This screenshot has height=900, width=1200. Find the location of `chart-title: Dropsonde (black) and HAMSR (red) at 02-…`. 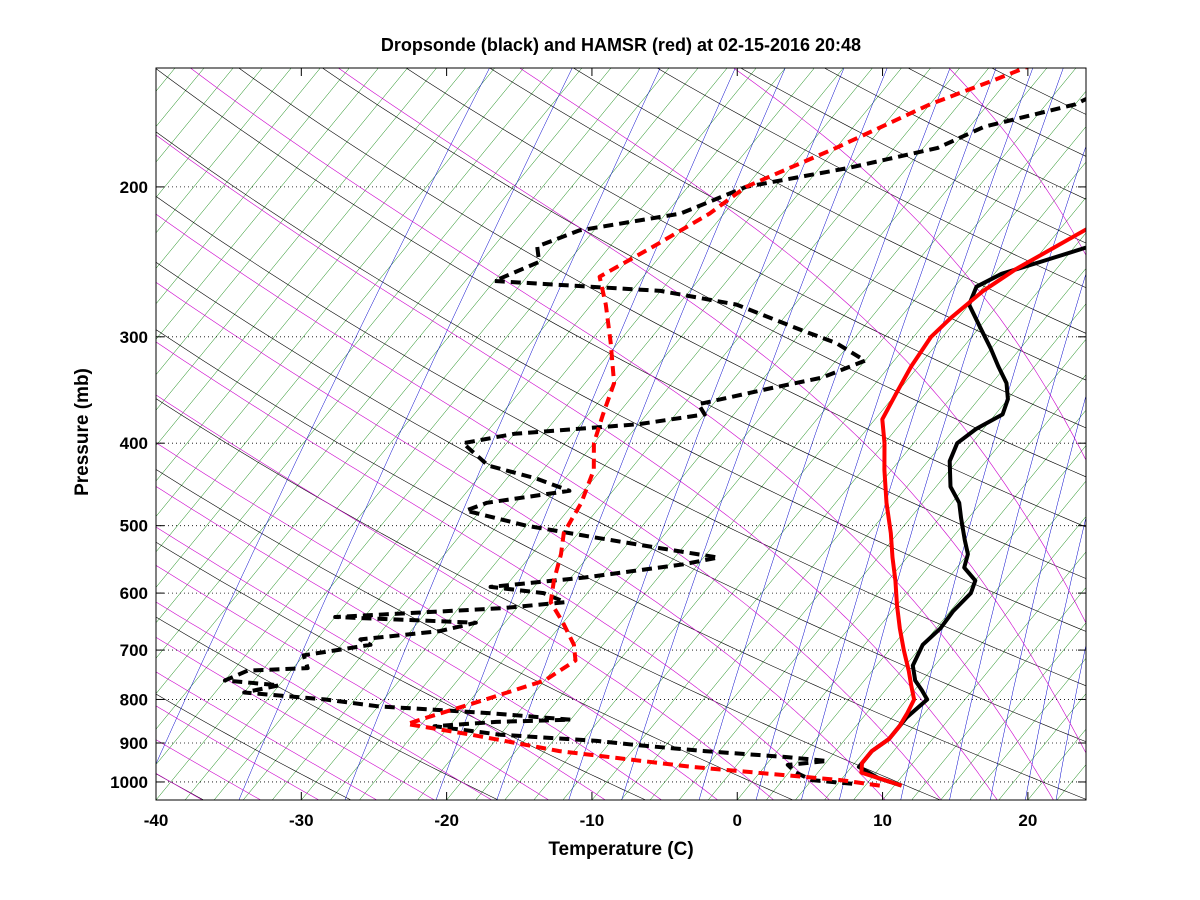

chart-title: Dropsonde (black) and HAMSR (red) at 02-… is located at coordinates (621, 45).